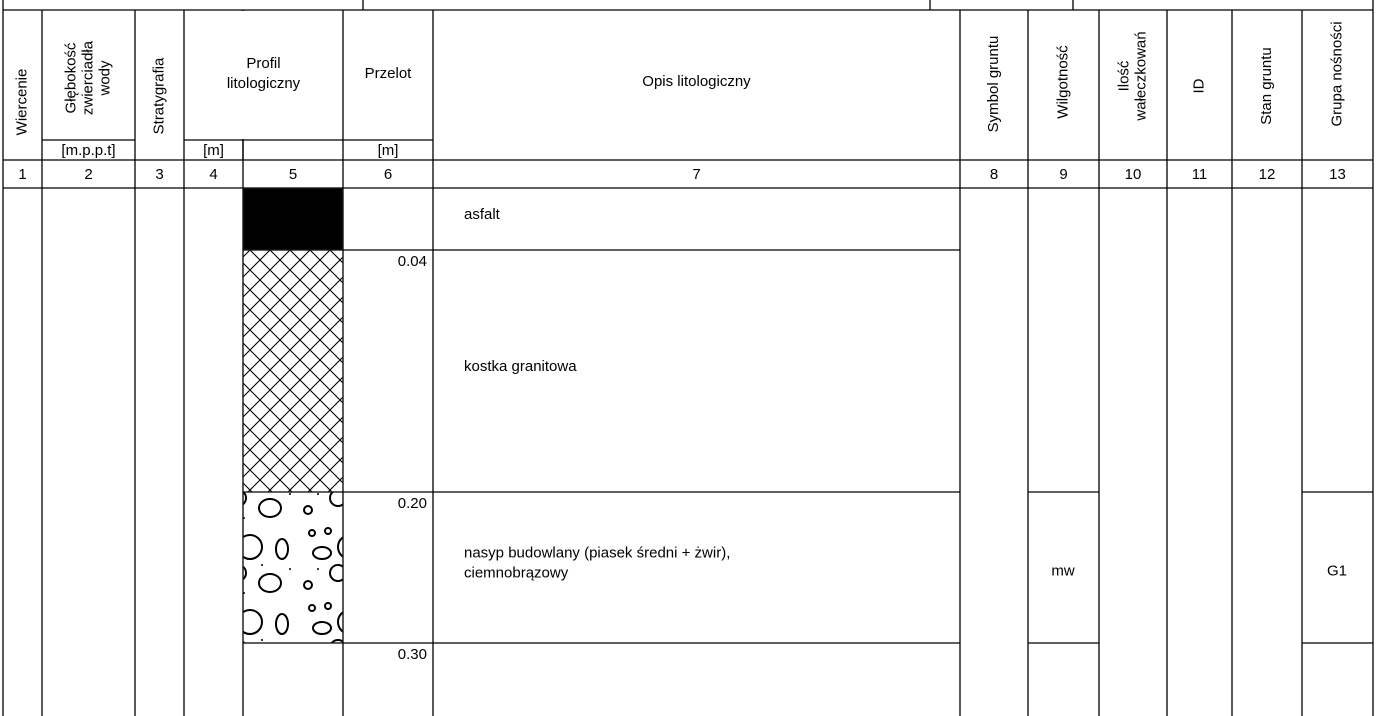 This screenshot has height=716, width=1377. I want to click on column-title: wałeczkowań, so click(1140, 76).